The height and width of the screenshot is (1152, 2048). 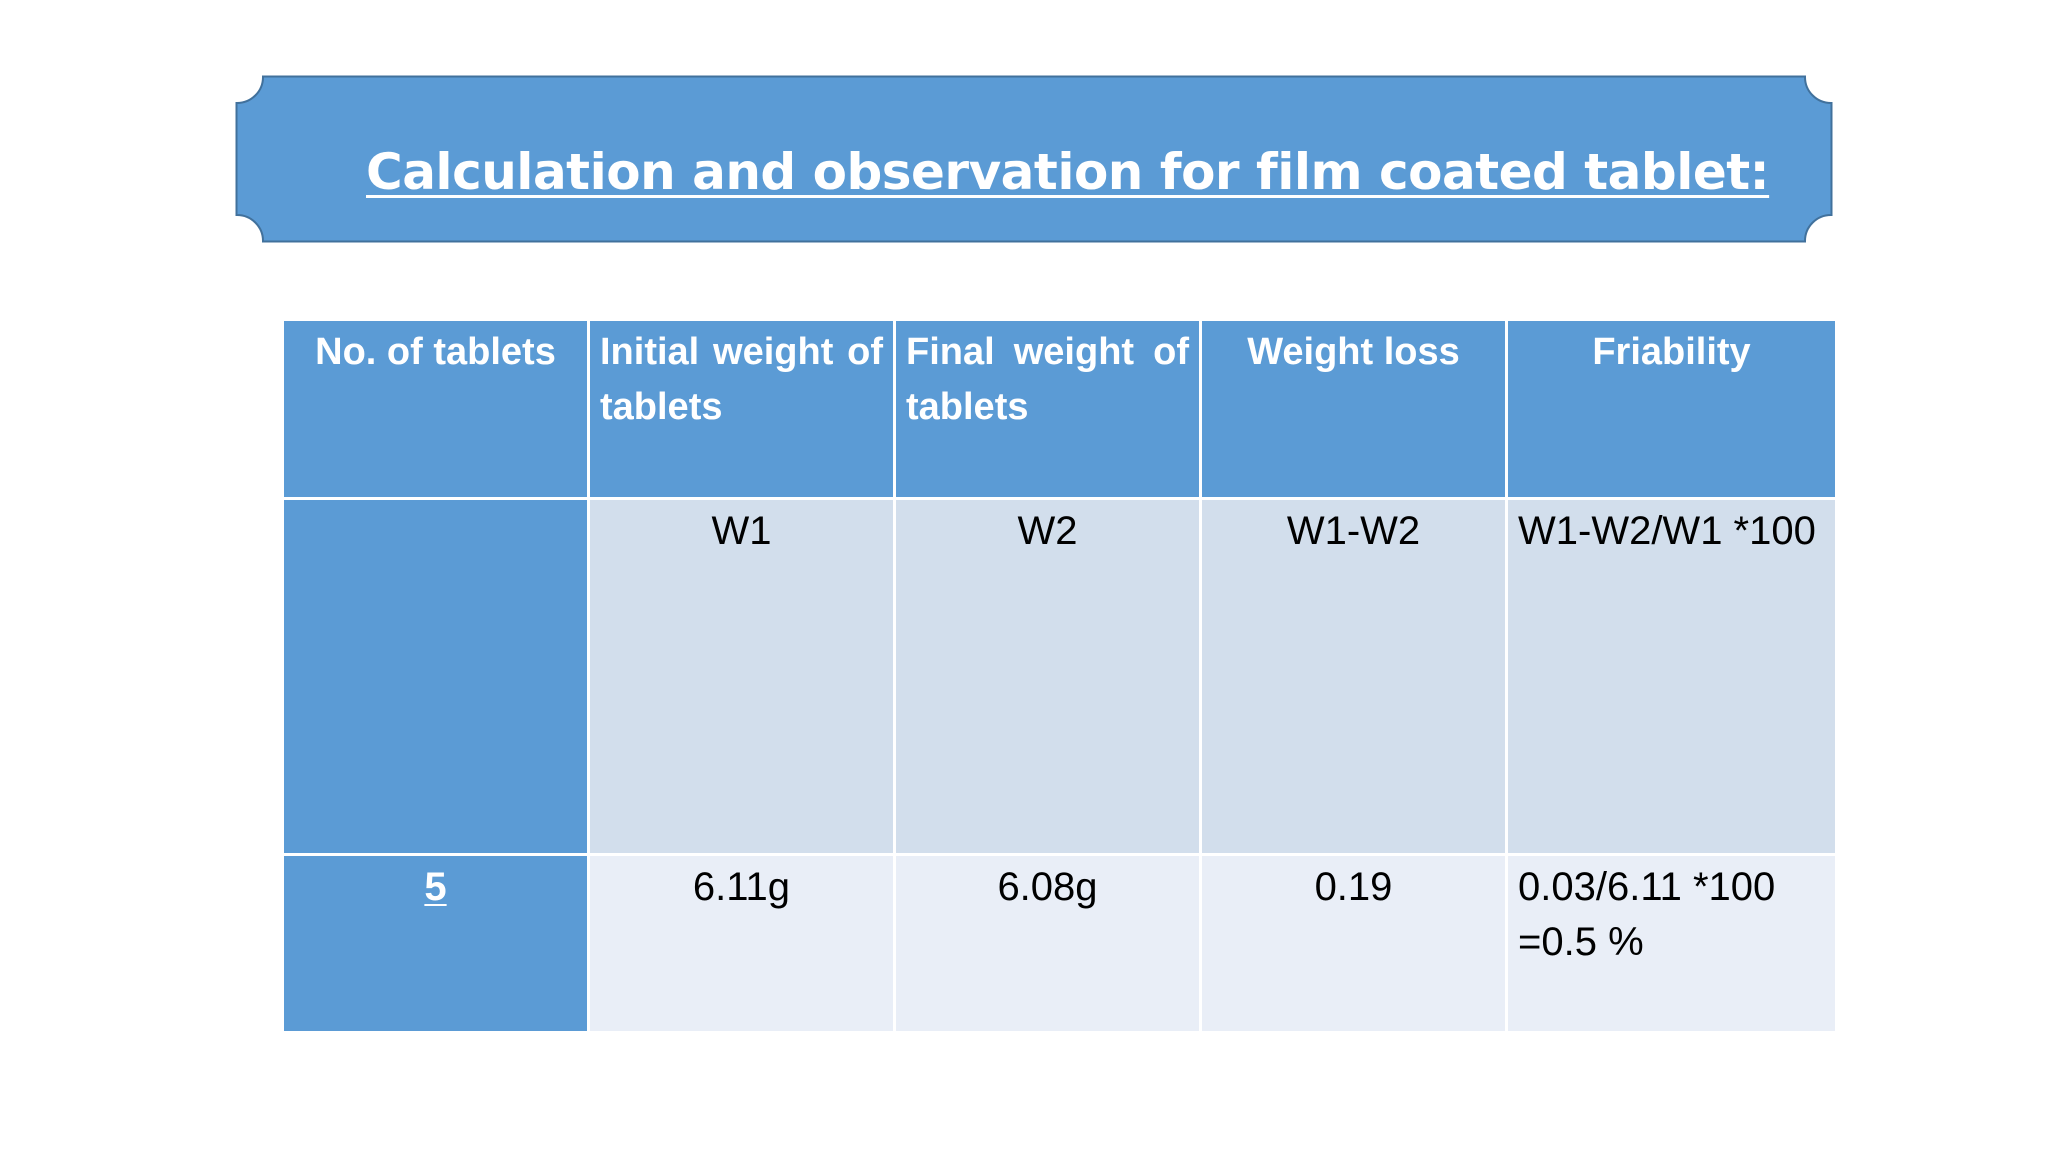 What do you see at coordinates (435, 943) in the screenshot?
I see `value-tablet-count-cell: 5` at bounding box center [435, 943].